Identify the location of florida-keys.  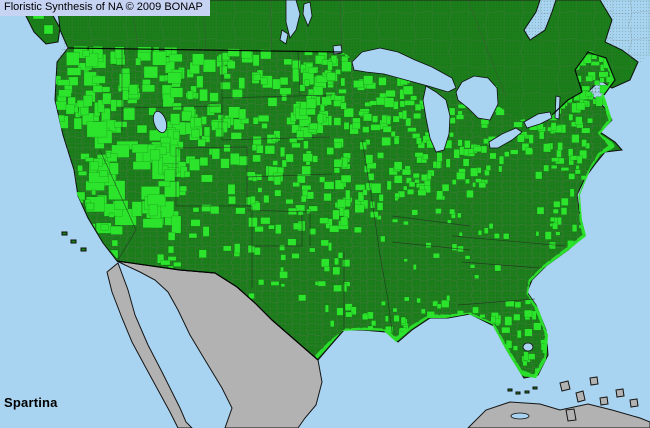
(522, 390).